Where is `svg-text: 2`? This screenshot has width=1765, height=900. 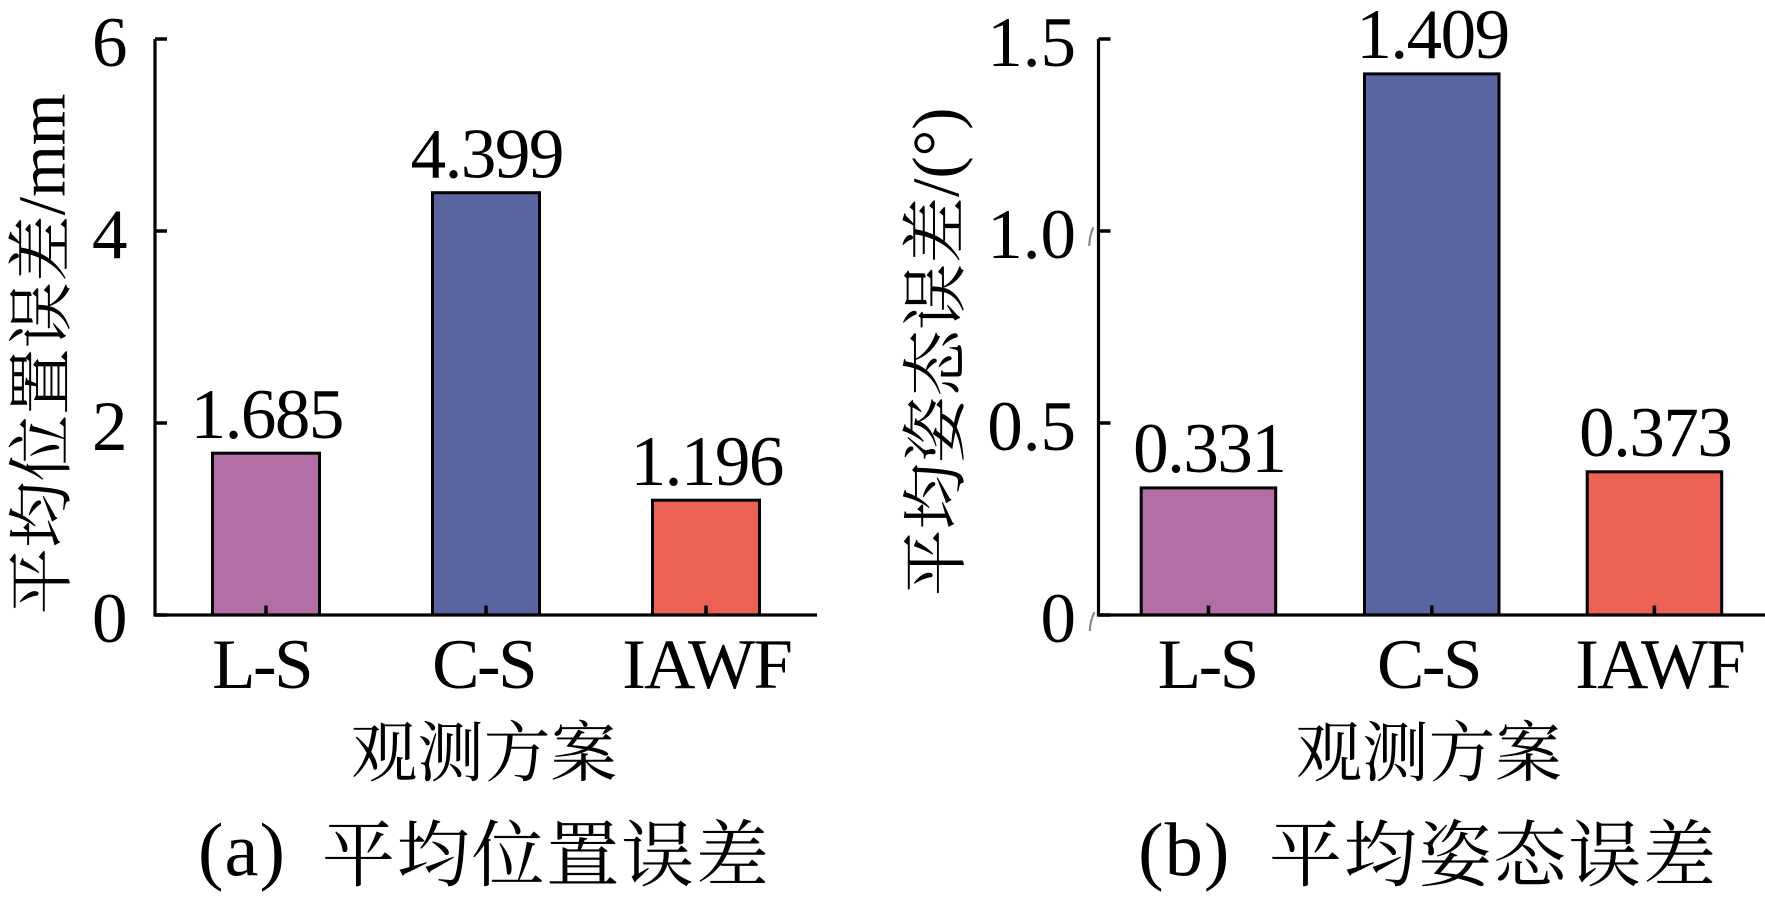
svg-text: 2 is located at coordinates (110, 427).